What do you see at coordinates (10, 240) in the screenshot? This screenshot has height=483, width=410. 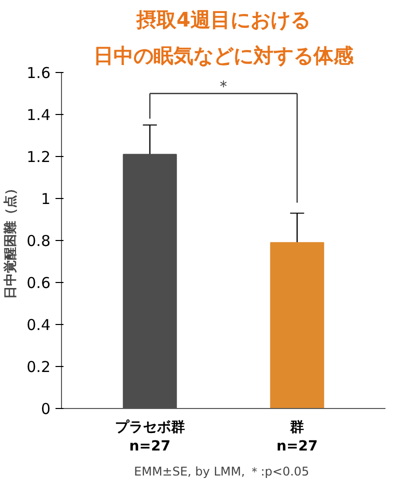 I see `y-axis-title: 日中覚醒困難（点）` at bounding box center [10, 240].